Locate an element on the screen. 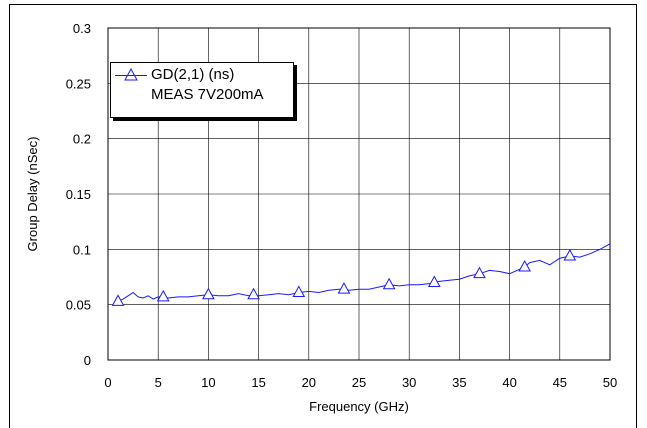 Image resolution: width=647 pixels, height=428 pixels. x-tick-labels: 0 5 10 15 20 25 30 35 40 45 50 is located at coordinates (360, 382).